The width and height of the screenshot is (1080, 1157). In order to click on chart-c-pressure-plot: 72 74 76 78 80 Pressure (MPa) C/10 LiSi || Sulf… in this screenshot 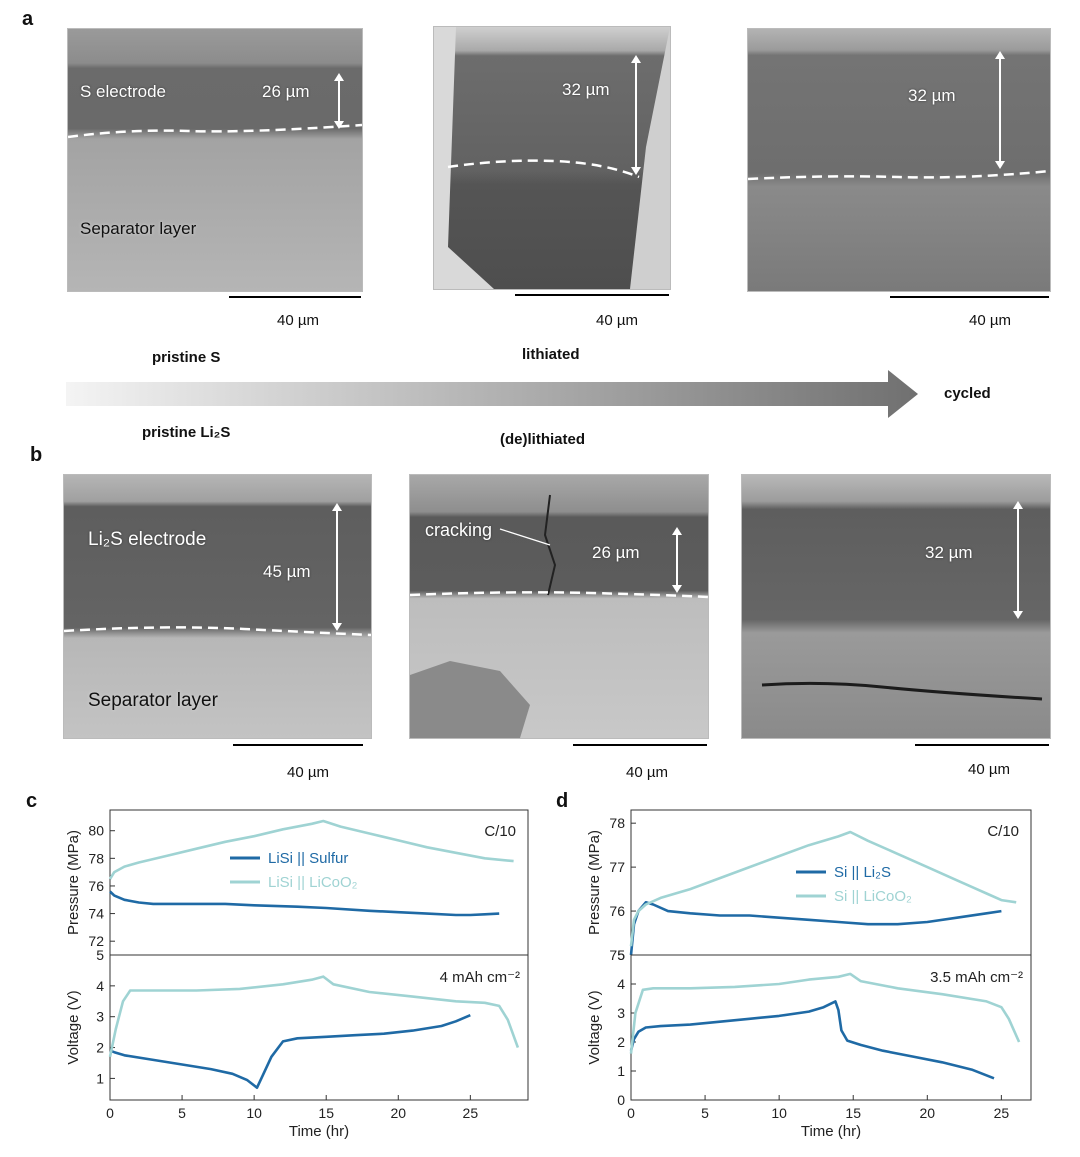, I will do `click(297, 882)`.